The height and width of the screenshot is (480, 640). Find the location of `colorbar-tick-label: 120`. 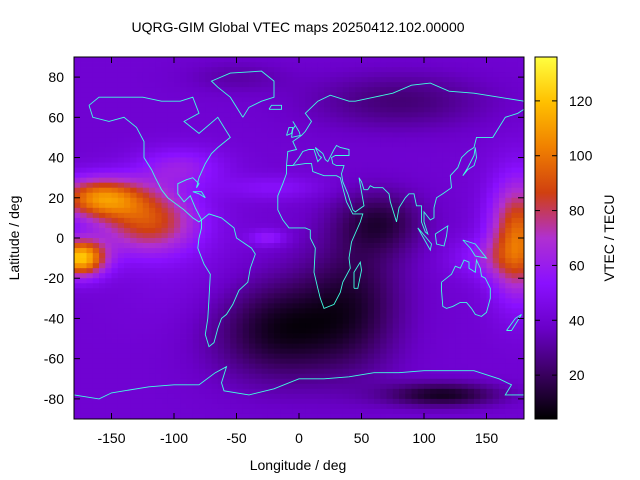

colorbar-tick-label: 120 is located at coordinates (581, 101).